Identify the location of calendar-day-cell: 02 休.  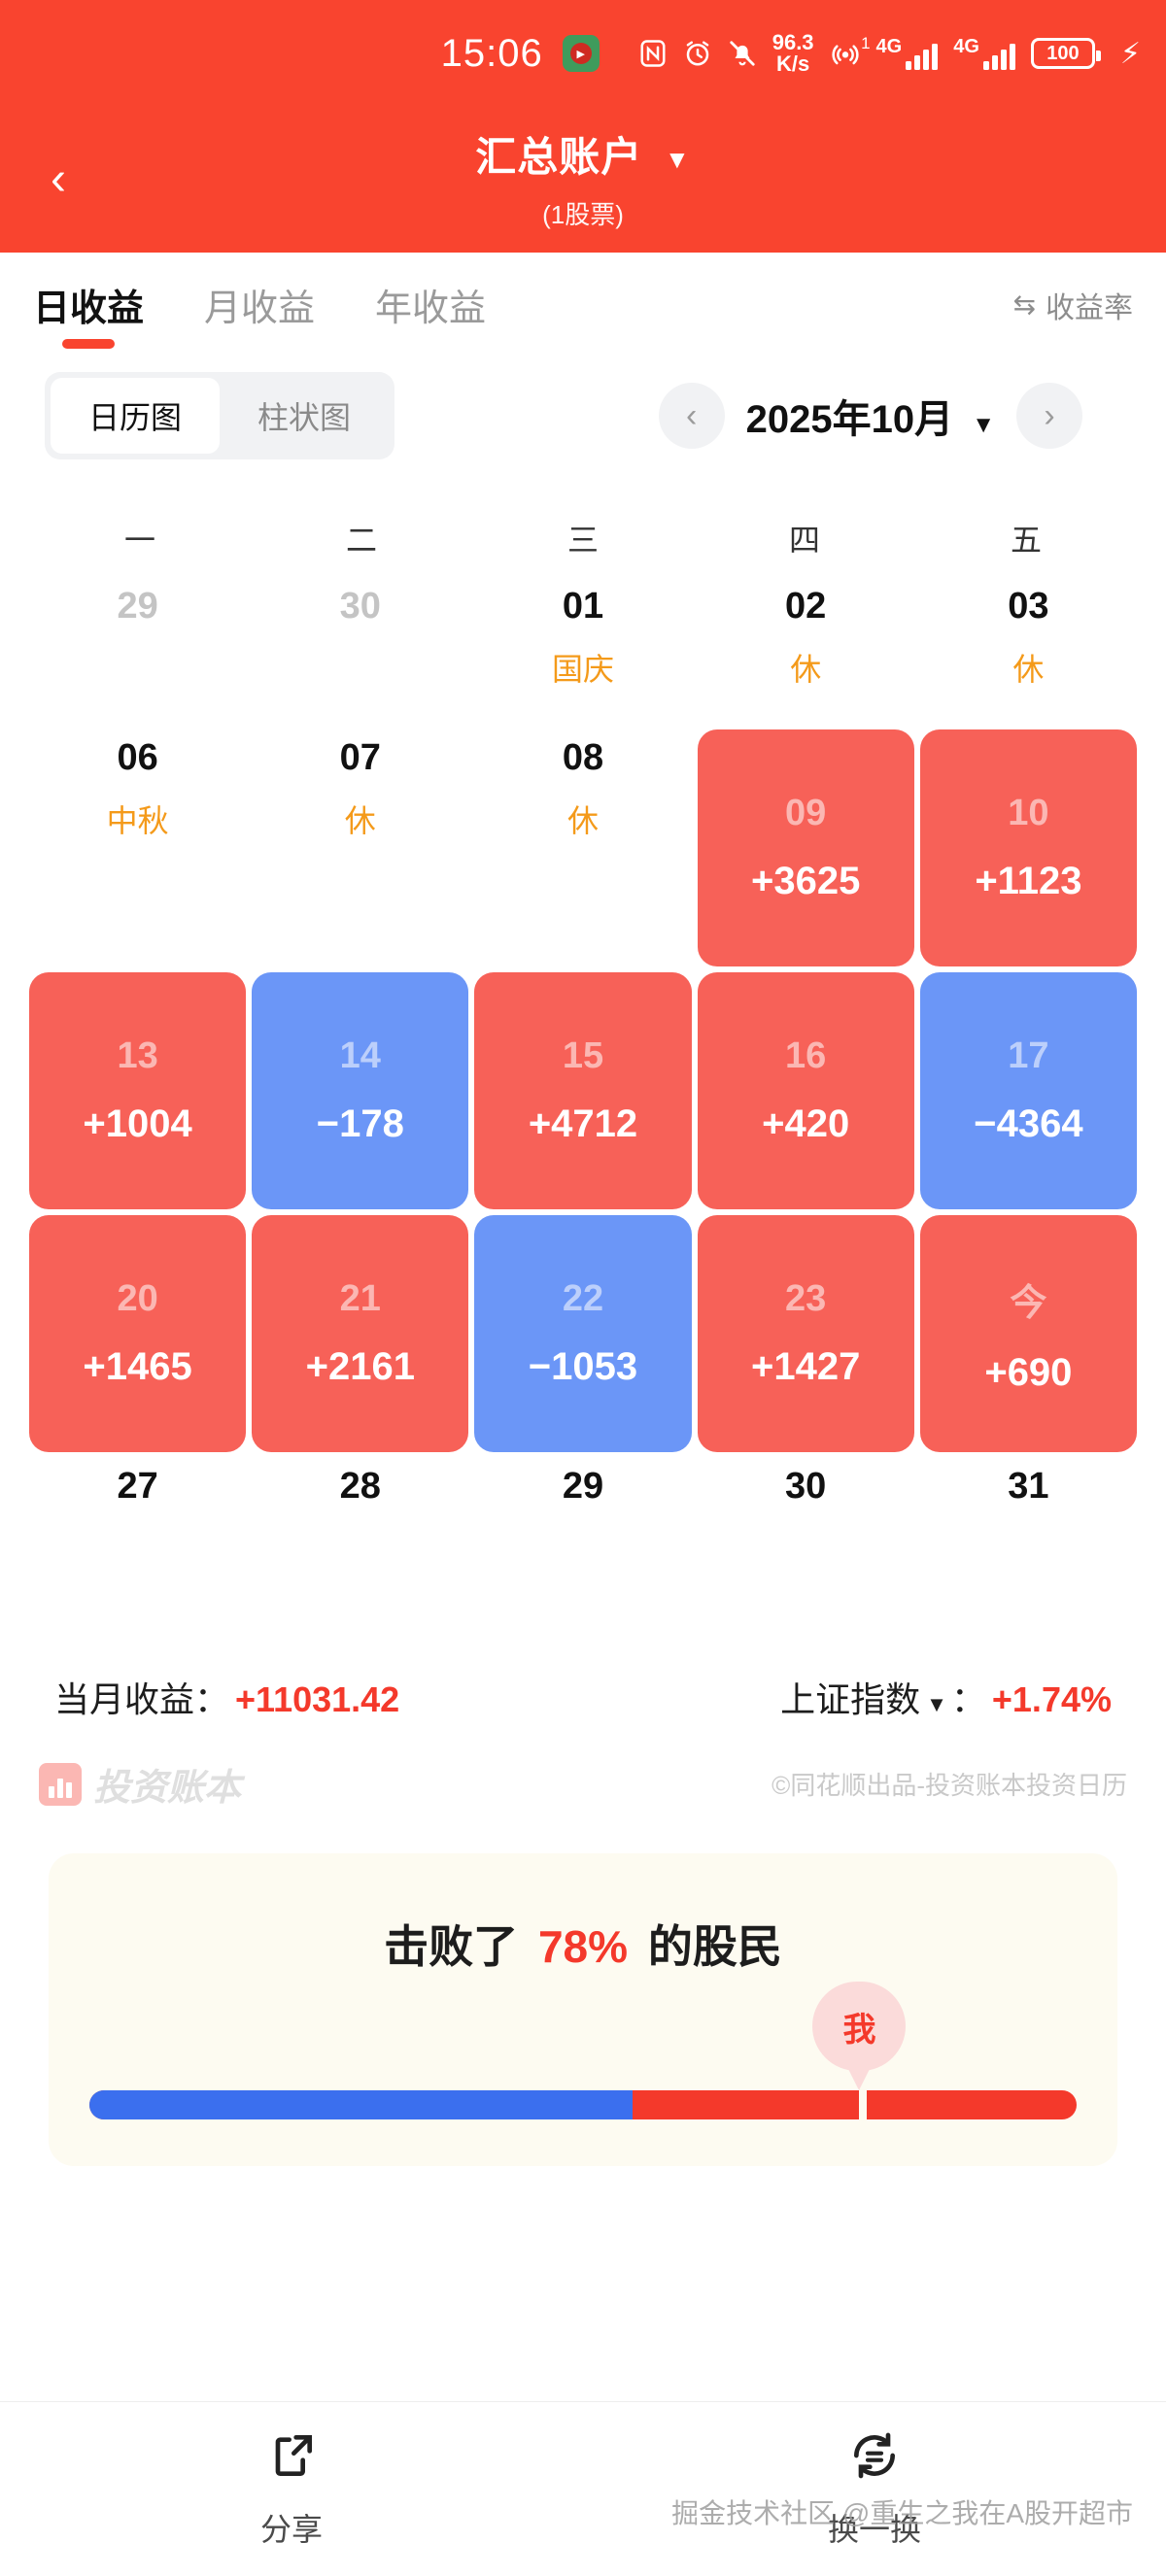
(806, 651).